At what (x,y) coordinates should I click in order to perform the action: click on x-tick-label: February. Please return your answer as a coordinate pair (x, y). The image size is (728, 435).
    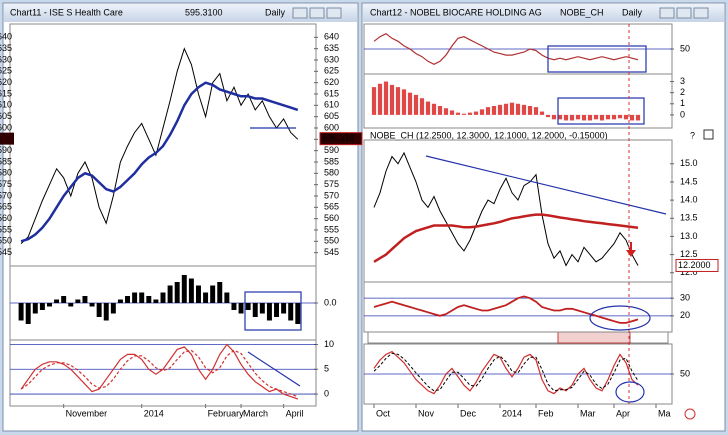
    Looking at the image, I should click on (226, 413).